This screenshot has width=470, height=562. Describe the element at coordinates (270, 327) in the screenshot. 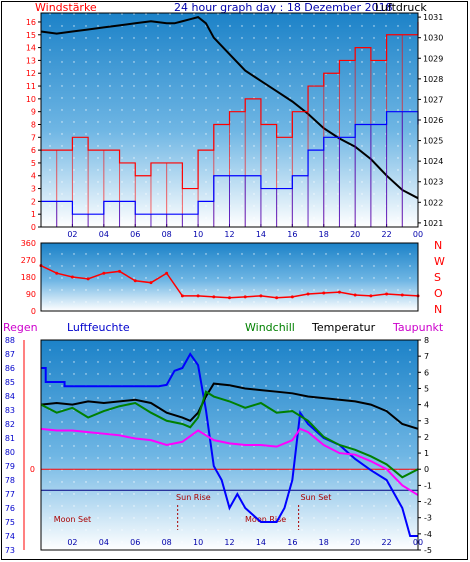

I see `windchill-label: Windchill` at that location.